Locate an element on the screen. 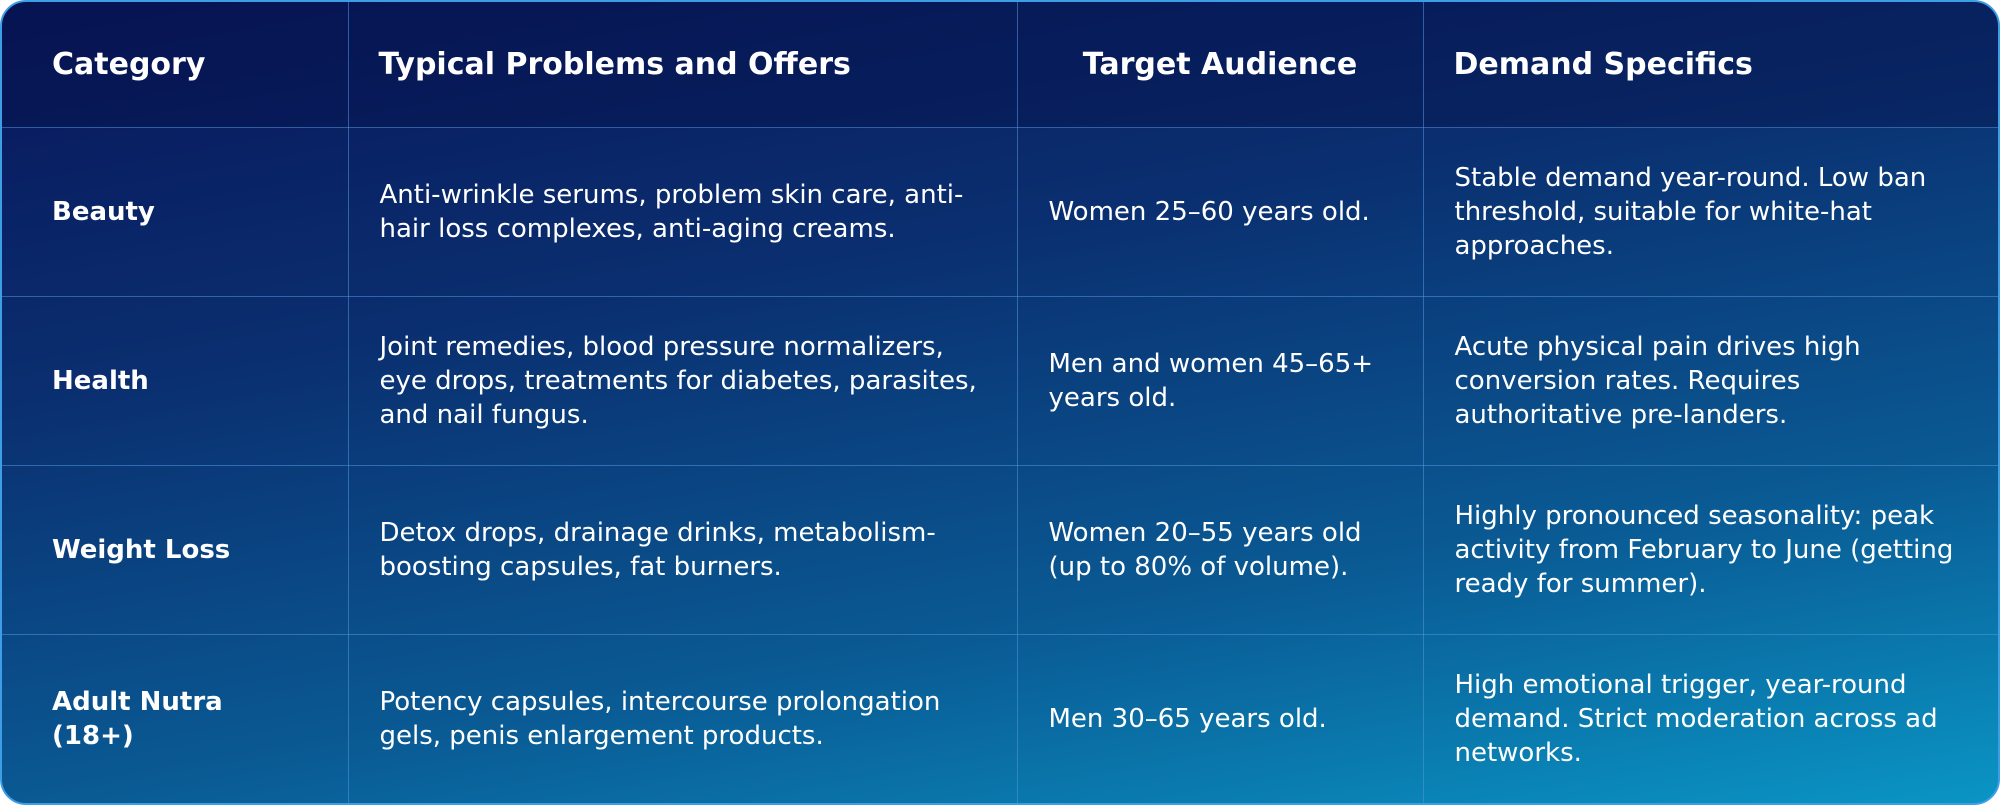 Image resolution: width=2000 pixels, height=805 pixels. table-cell: Women 25–60 years old. is located at coordinates (1220, 212).